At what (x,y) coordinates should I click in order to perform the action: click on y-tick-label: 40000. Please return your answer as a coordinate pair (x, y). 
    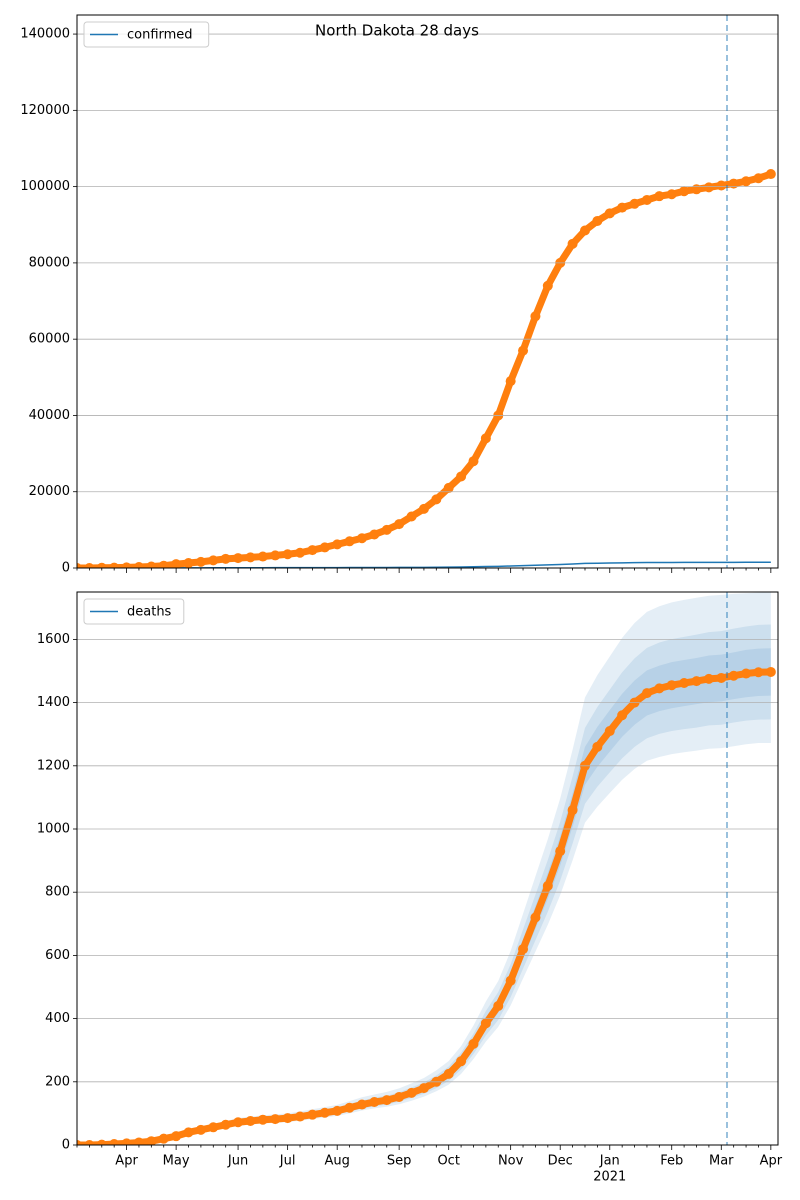
    Looking at the image, I should click on (49, 415).